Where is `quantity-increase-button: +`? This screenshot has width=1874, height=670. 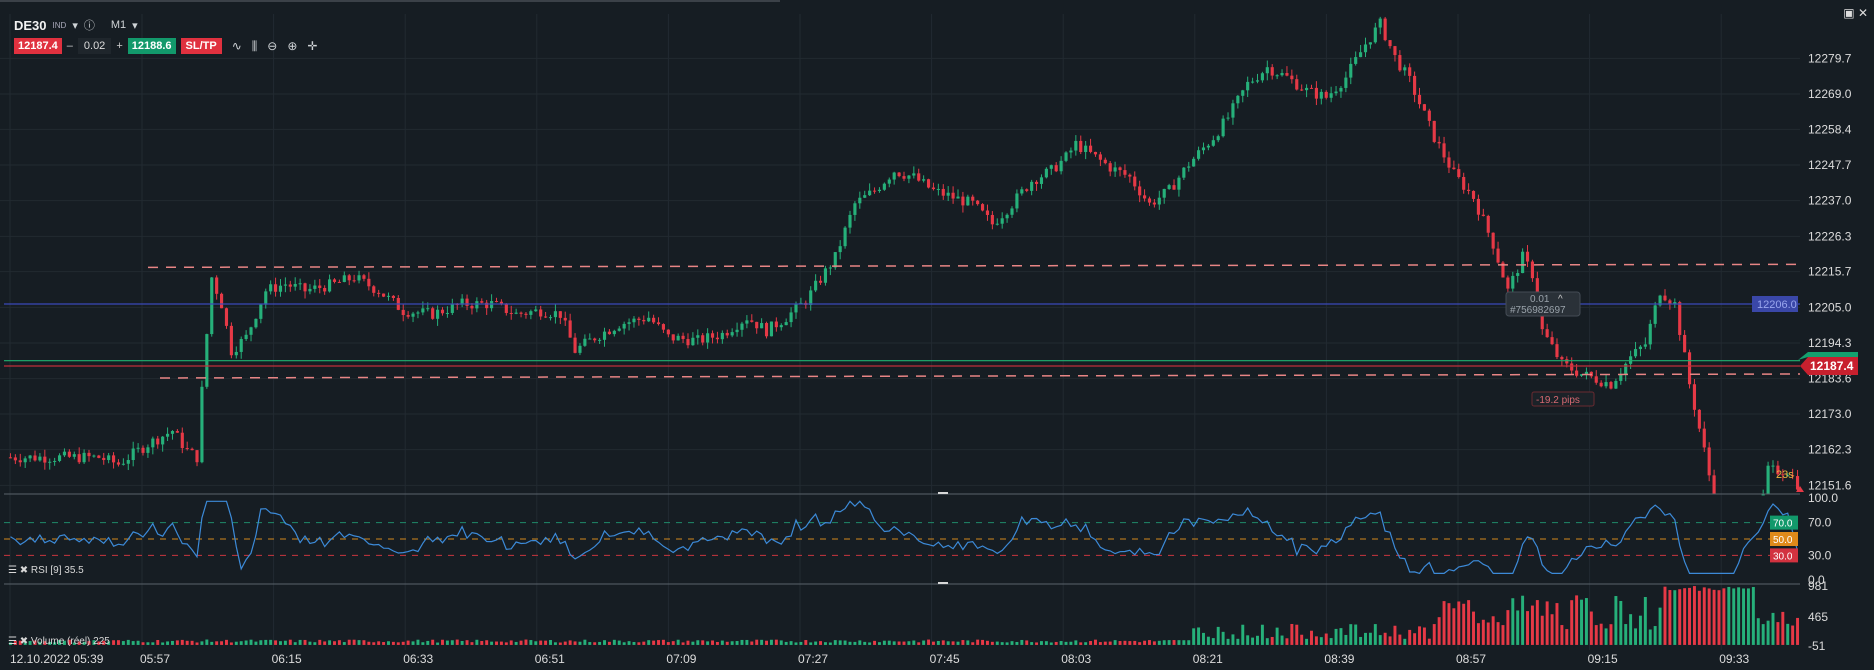
quantity-increase-button: + is located at coordinates (119, 46).